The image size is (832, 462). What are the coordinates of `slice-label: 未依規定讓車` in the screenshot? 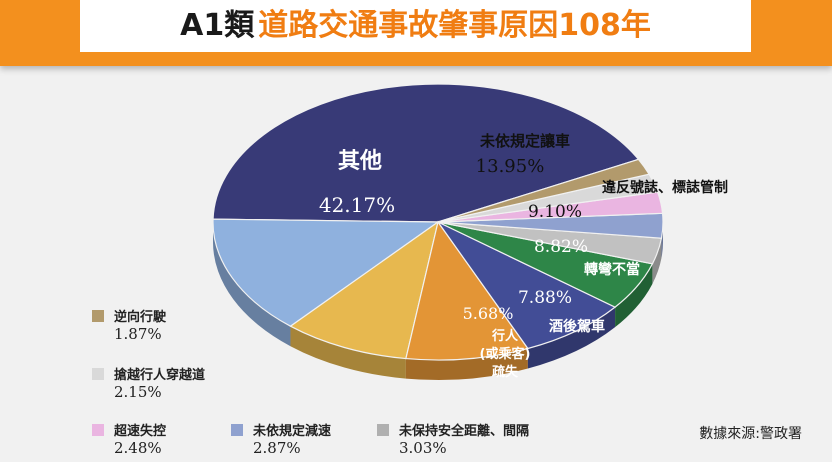 It's located at (524, 141).